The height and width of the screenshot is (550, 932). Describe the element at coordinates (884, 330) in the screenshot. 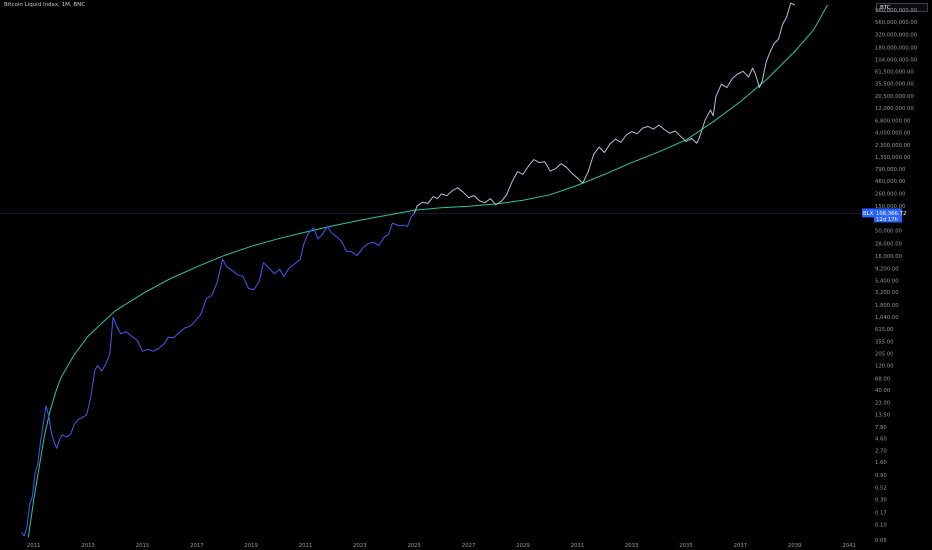

I see `y-tick-label: 615.00` at that location.